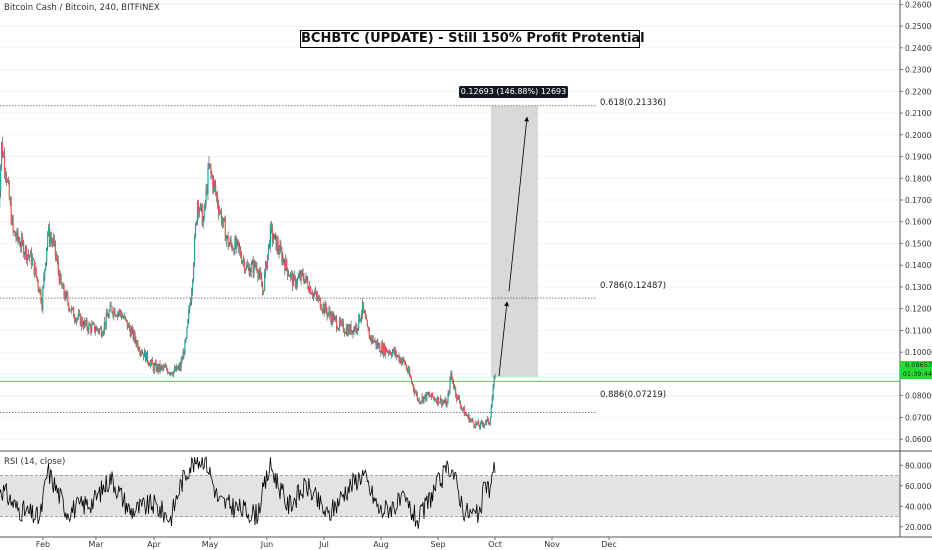 This screenshot has width=932, height=550. I want to click on rsi-label: RSI (14, close), so click(35, 462).